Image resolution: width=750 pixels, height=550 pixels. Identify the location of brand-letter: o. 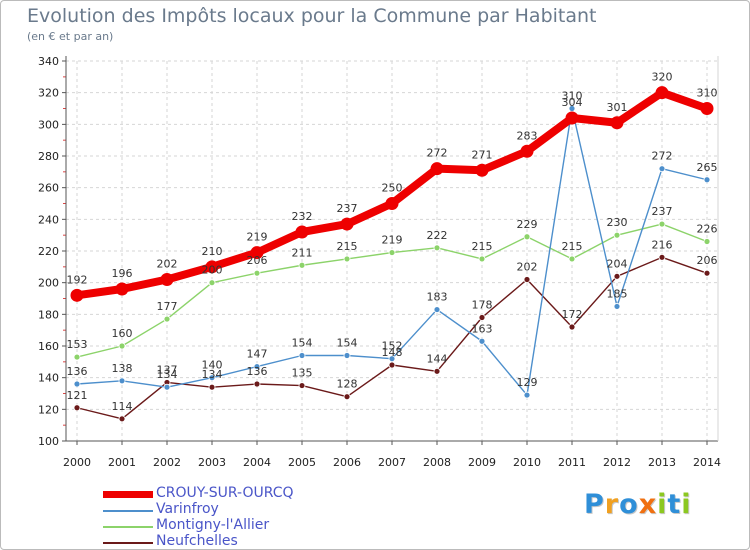
(629, 504).